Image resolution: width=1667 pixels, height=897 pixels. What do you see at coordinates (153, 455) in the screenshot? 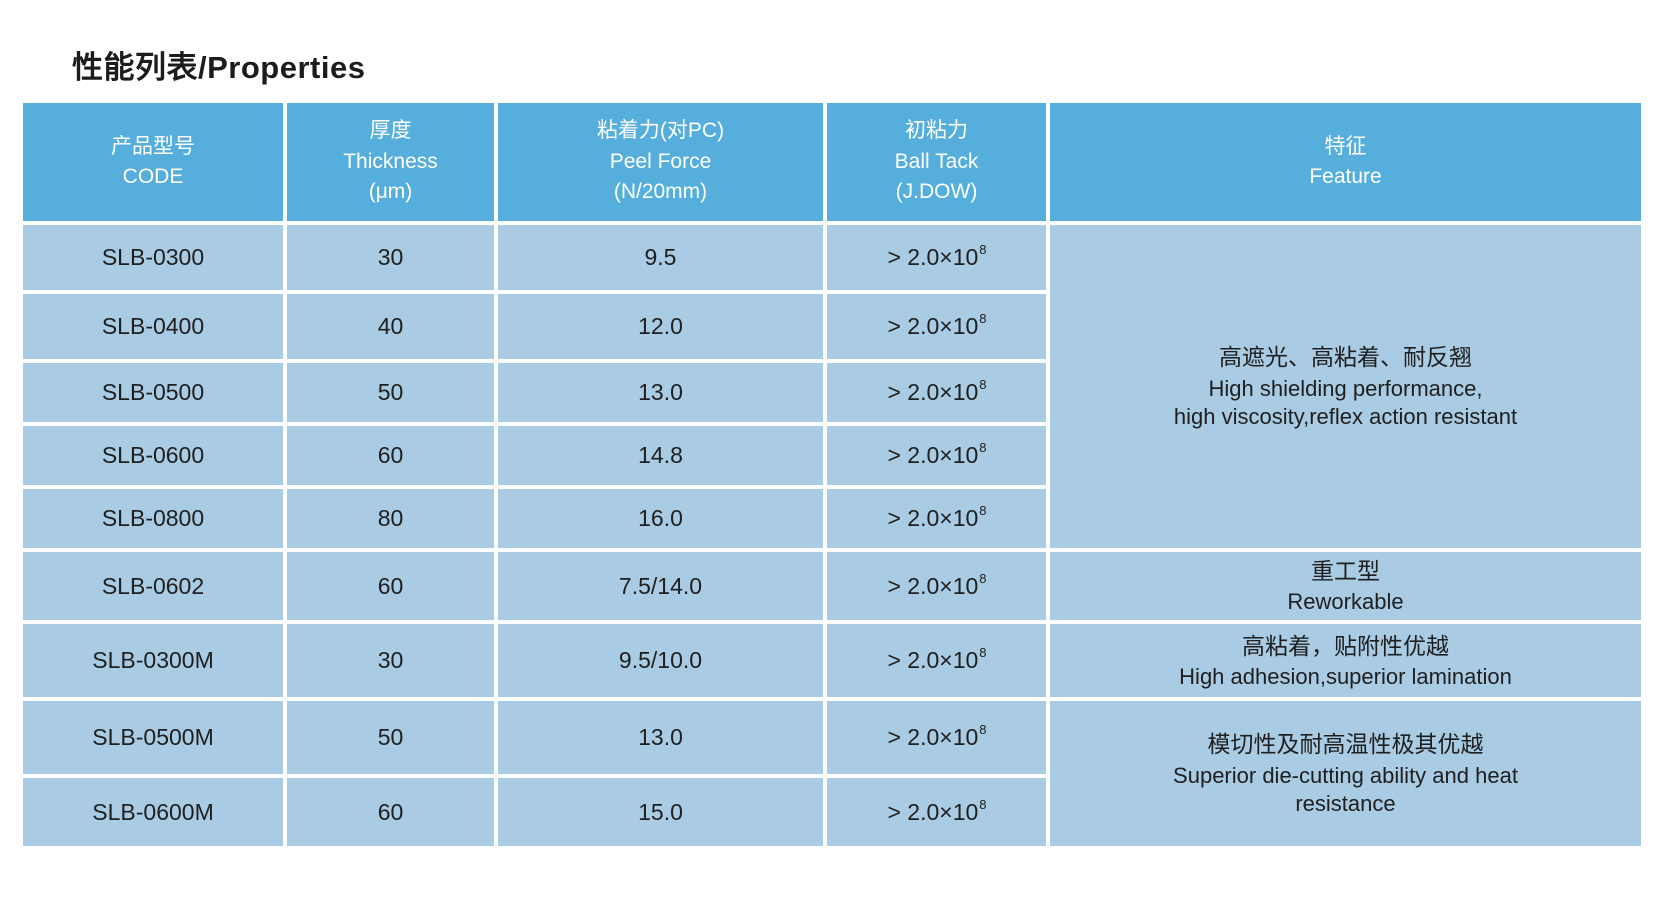
I see `code-cell: SLB-0600` at bounding box center [153, 455].